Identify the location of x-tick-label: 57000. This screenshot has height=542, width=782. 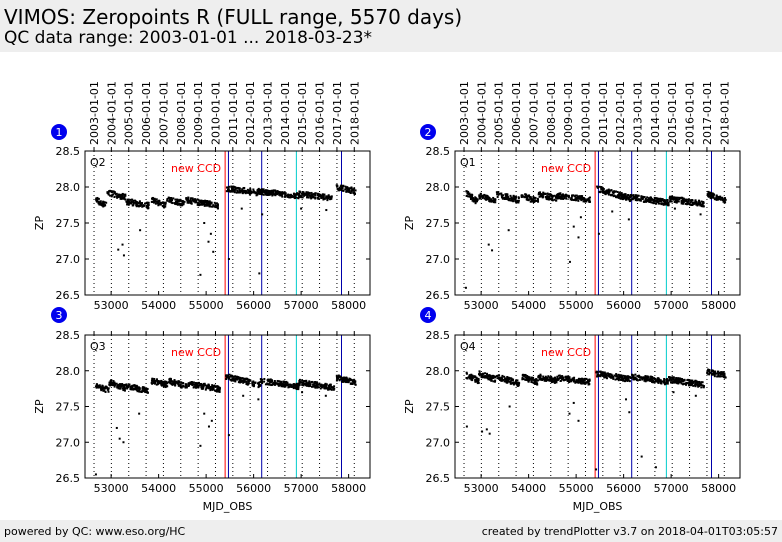
(301, 488).